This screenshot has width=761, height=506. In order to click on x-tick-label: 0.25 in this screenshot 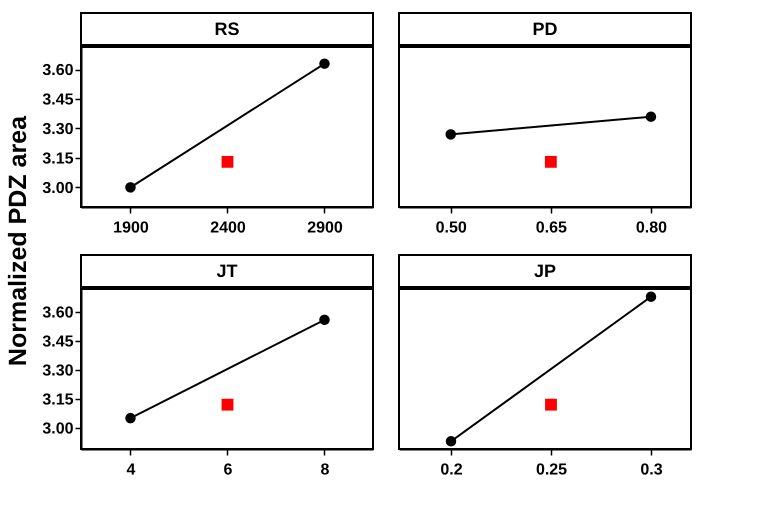, I will do `click(552, 470)`.